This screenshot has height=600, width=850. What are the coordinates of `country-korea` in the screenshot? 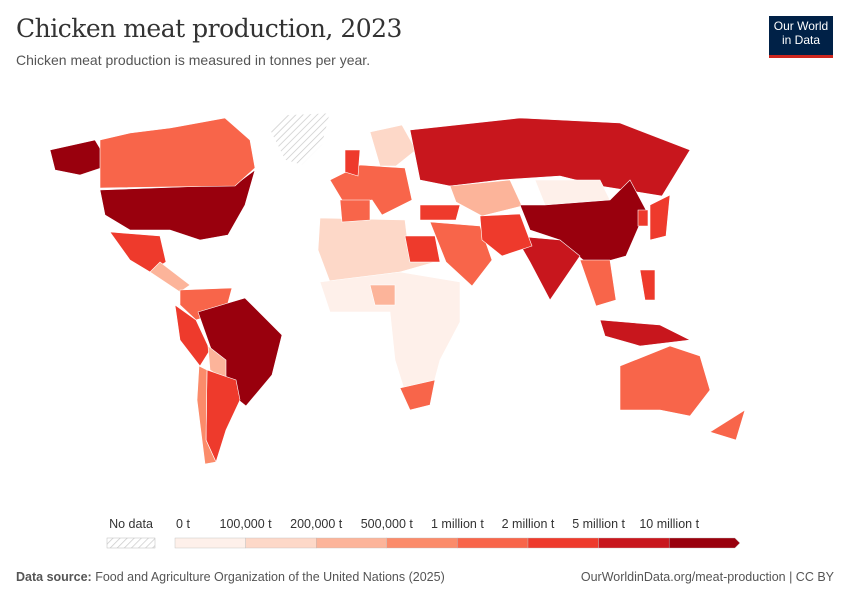 It's located at (643, 218).